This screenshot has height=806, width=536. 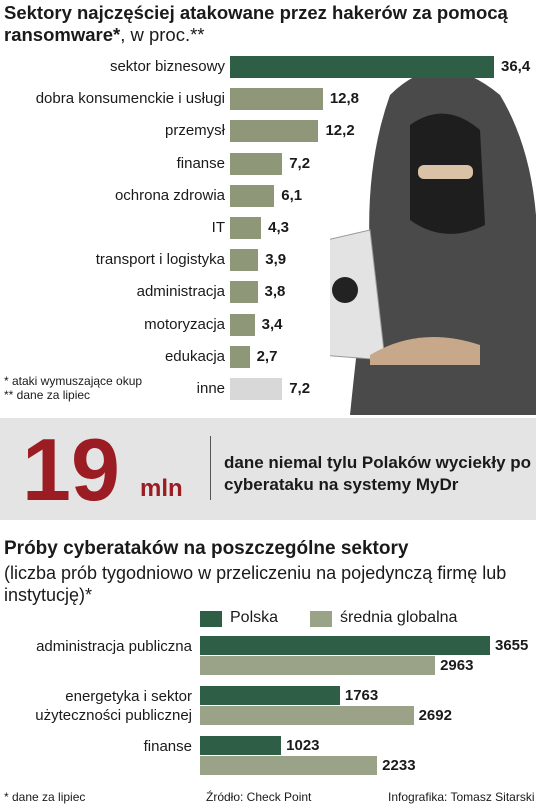 I want to click on legend-label: średnia globalna, so click(x=399, y=617).